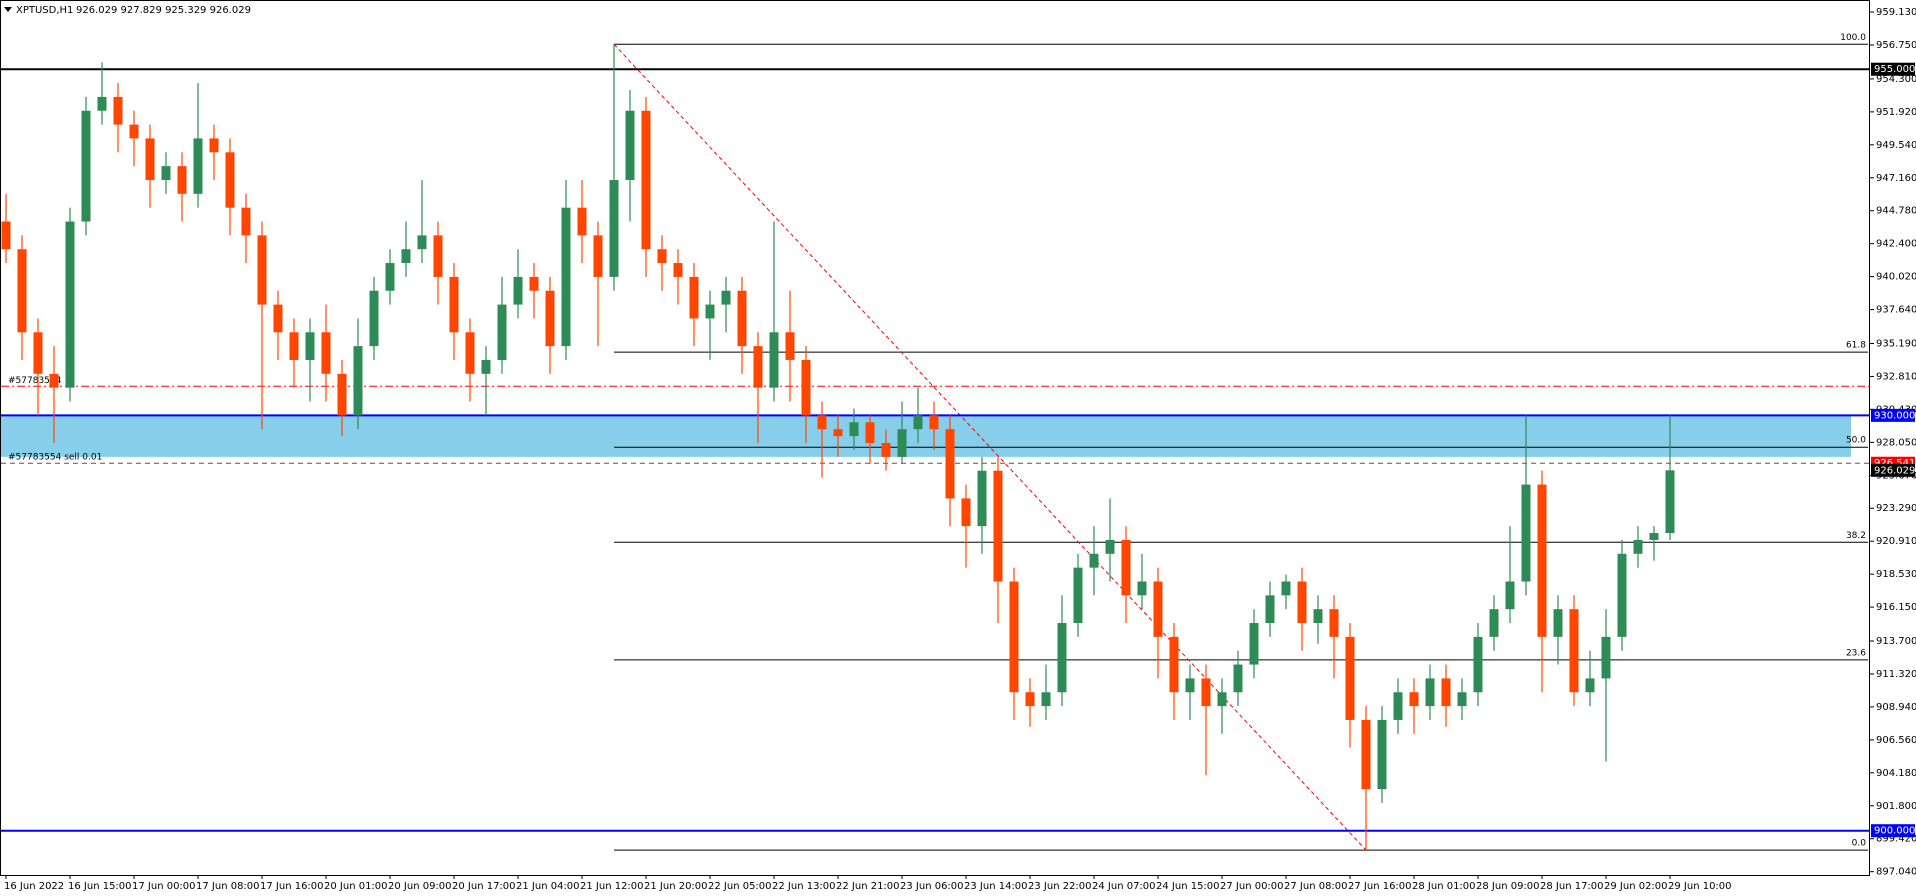 The height and width of the screenshot is (896, 1916). Describe the element at coordinates (1893, 470) in the screenshot. I see `price-box` at that location.